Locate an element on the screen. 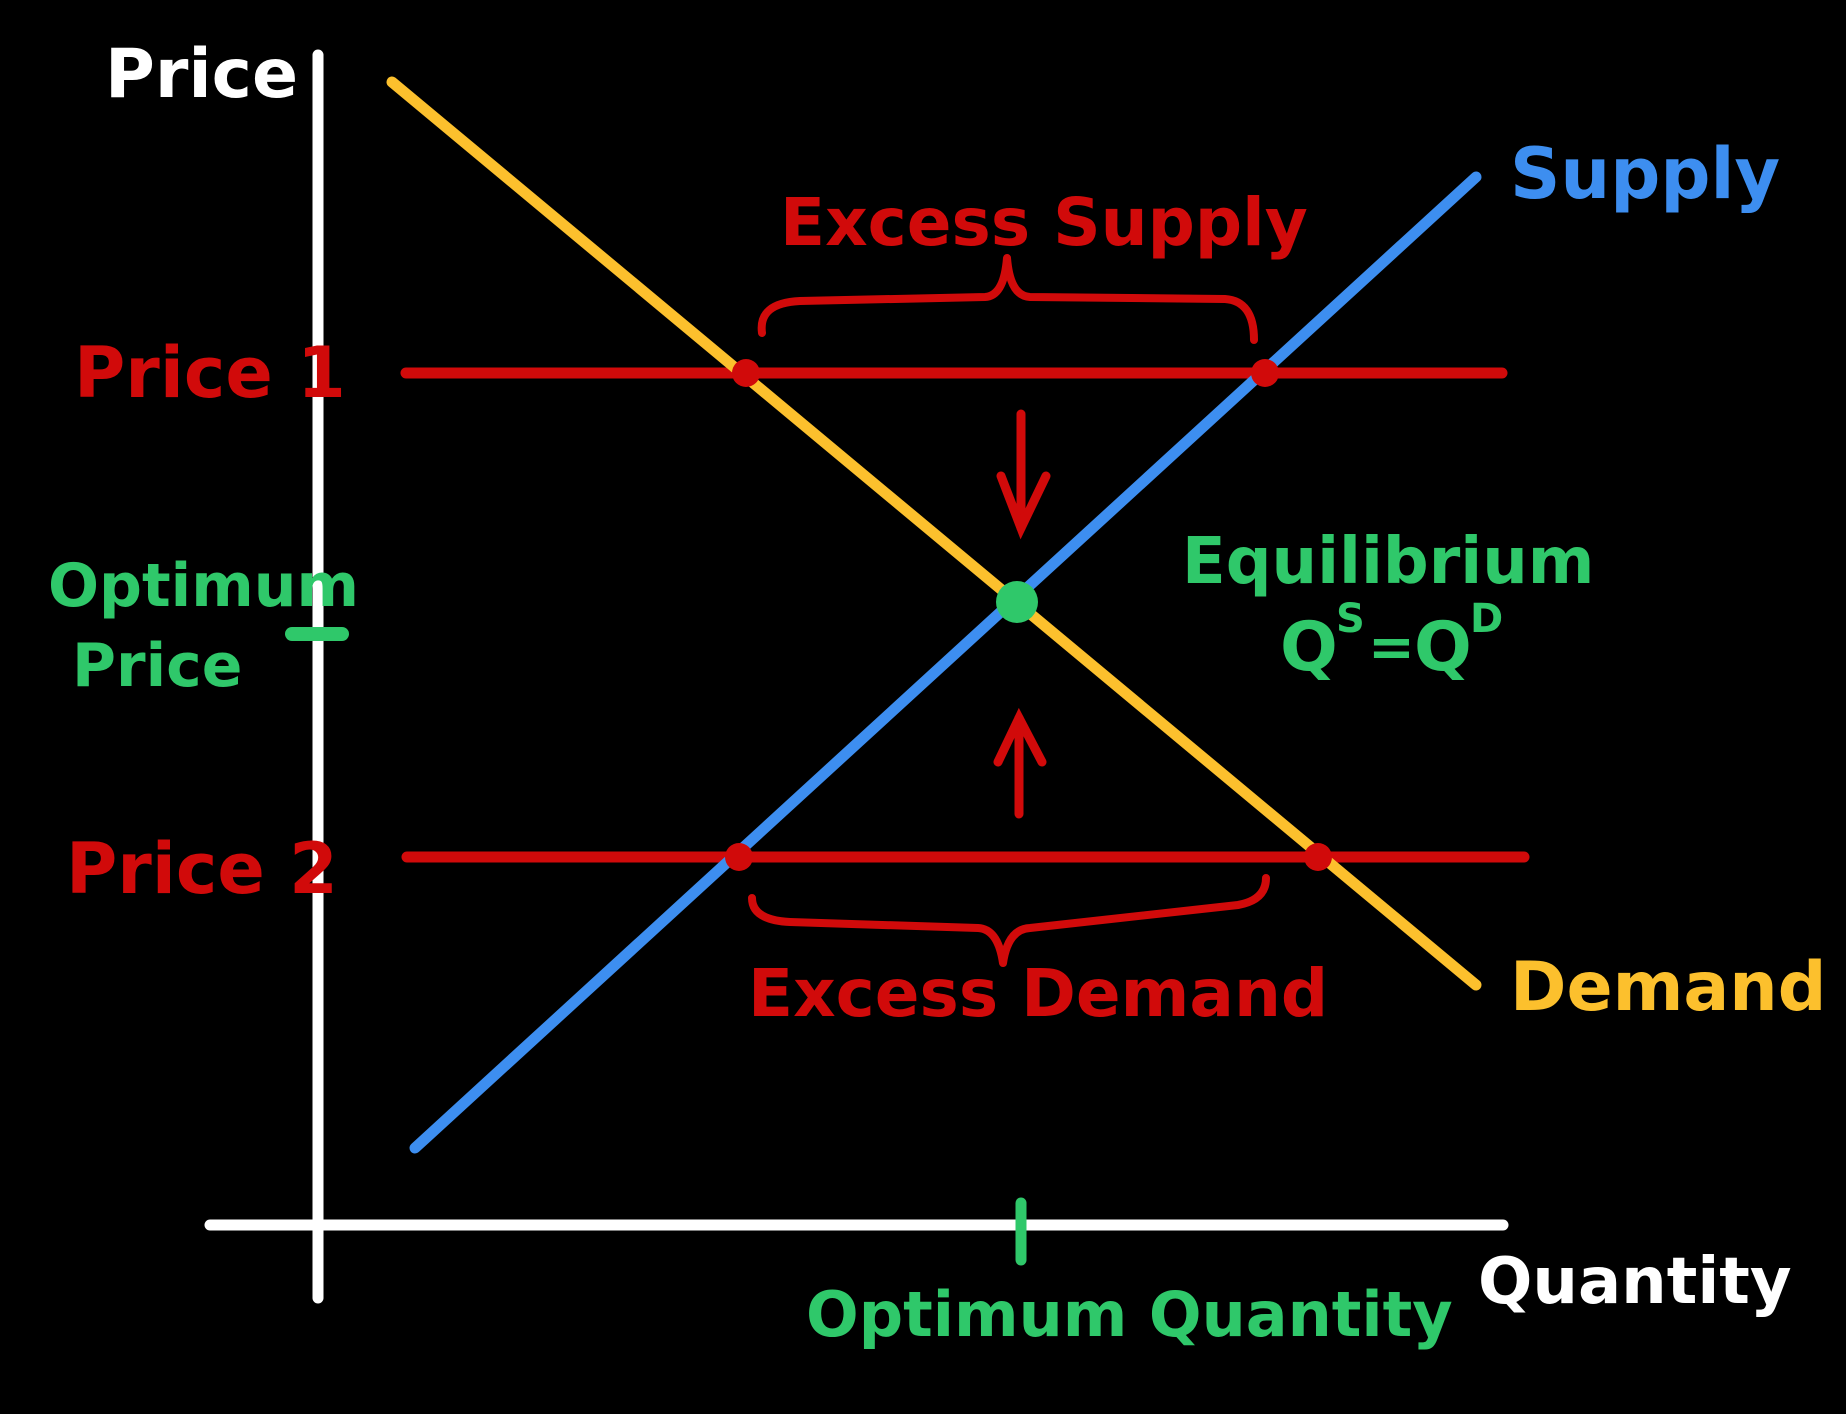 This screenshot has height=1414, width=1846. equilibrium-d-superscript: D is located at coordinates (1486, 619).